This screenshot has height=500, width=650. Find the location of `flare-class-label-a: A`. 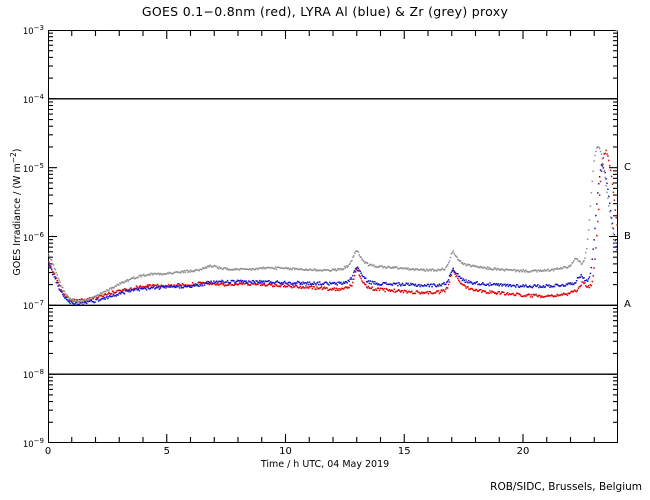

flare-class-label-a: A is located at coordinates (627, 305).